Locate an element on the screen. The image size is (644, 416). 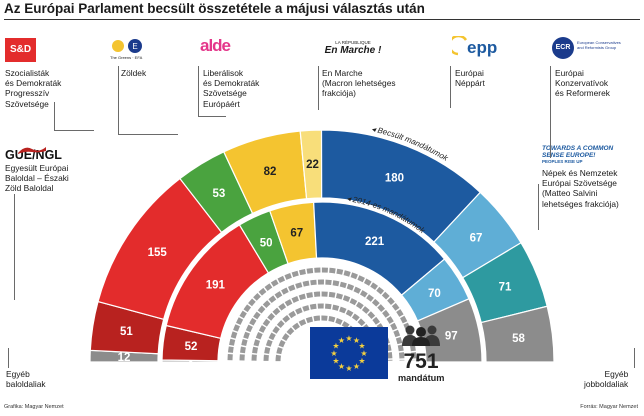
other-right-label: Egyéb jobboldaliak is located at coordinates (606, 379).